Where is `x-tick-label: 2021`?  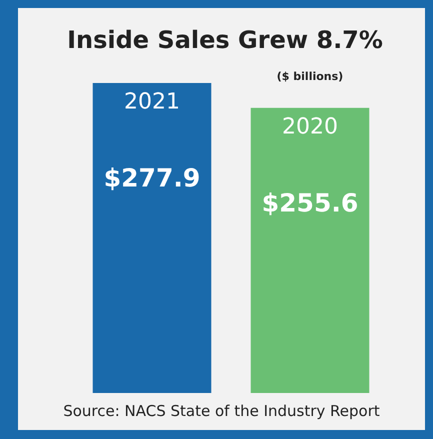
x-tick-label: 2021 is located at coordinates (152, 102).